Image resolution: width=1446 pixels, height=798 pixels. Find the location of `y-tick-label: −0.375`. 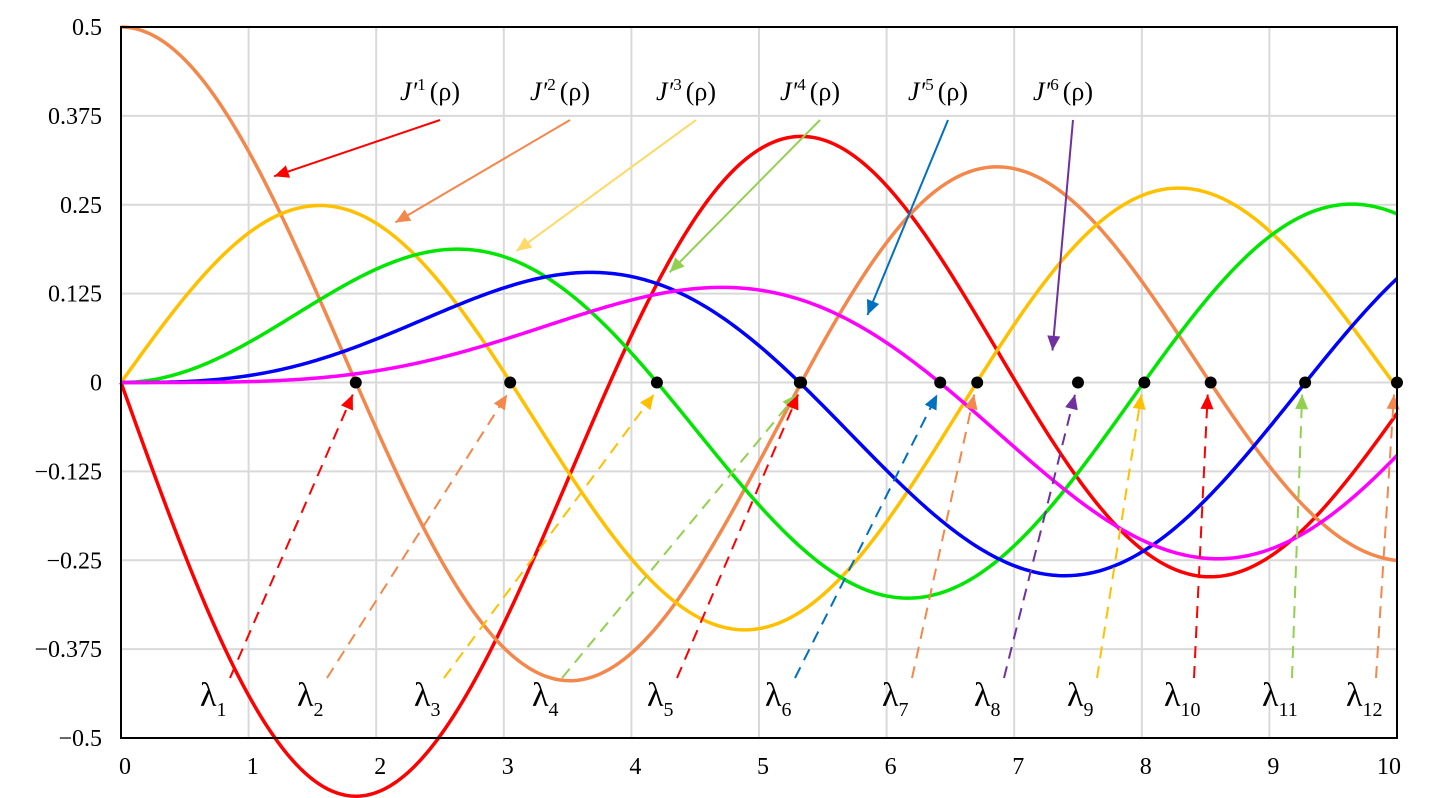

y-tick-label: −0.375 is located at coordinates (68, 650).